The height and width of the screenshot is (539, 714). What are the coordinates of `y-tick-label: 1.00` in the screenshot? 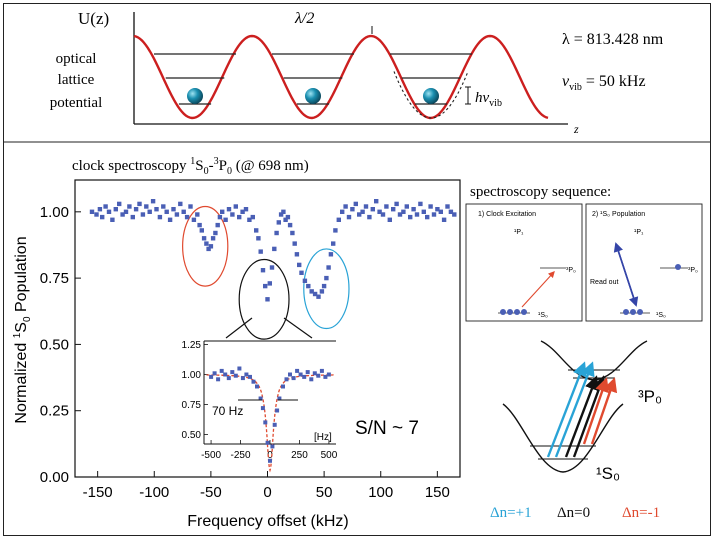 It's located at (54, 212).